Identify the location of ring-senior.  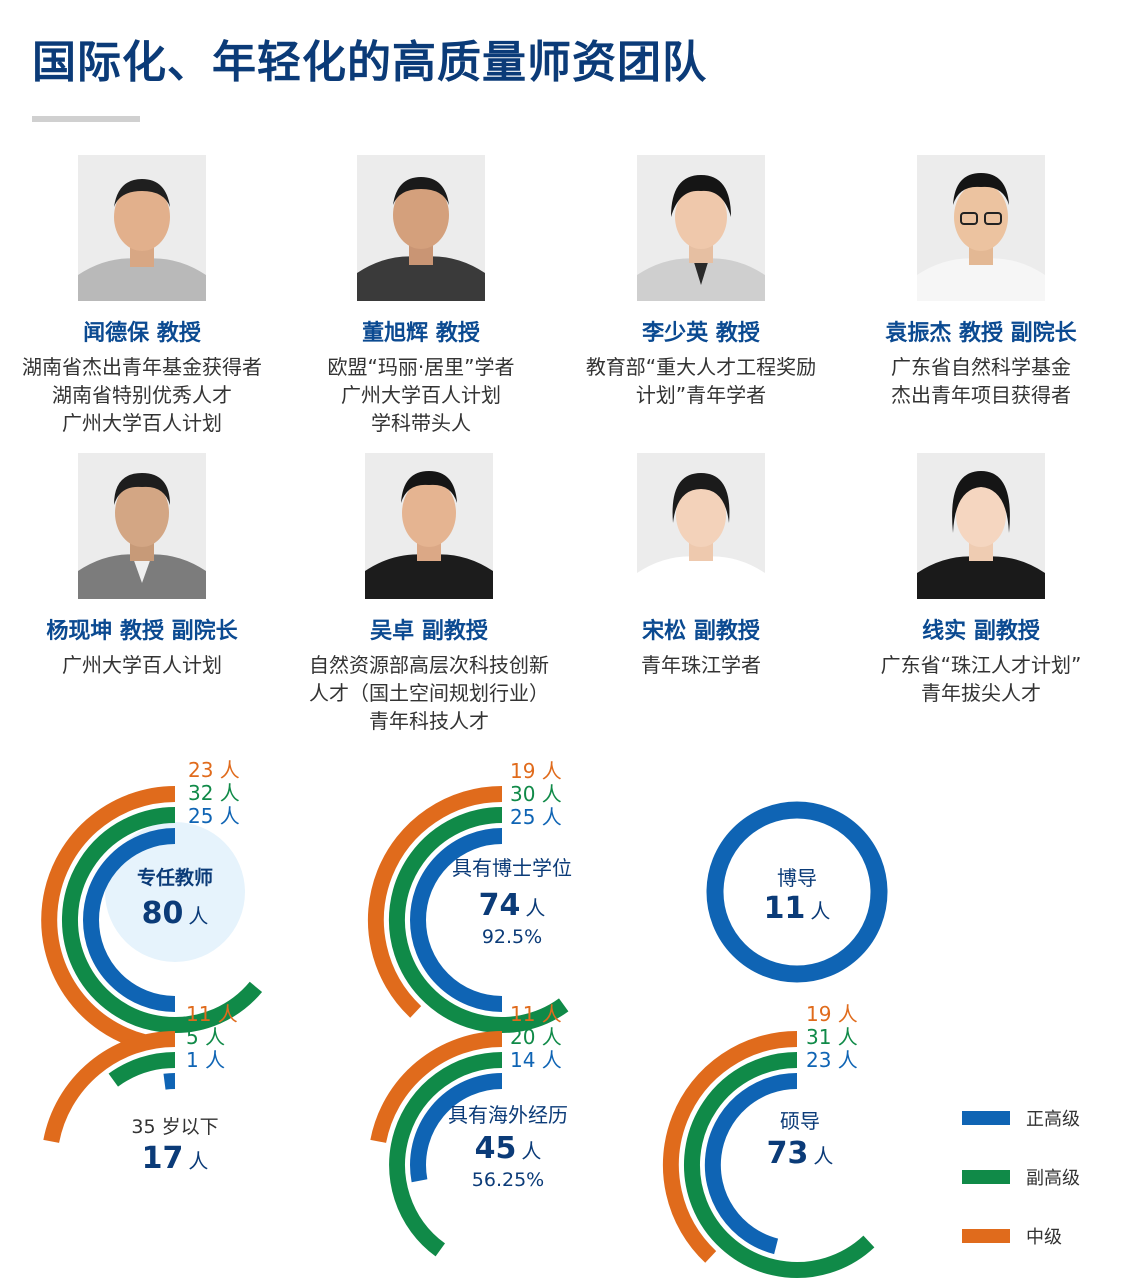
(797, 892).